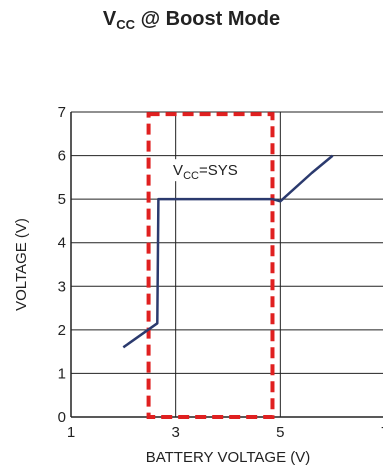  I want to click on x-tick-label-2: 5, so click(280, 432).